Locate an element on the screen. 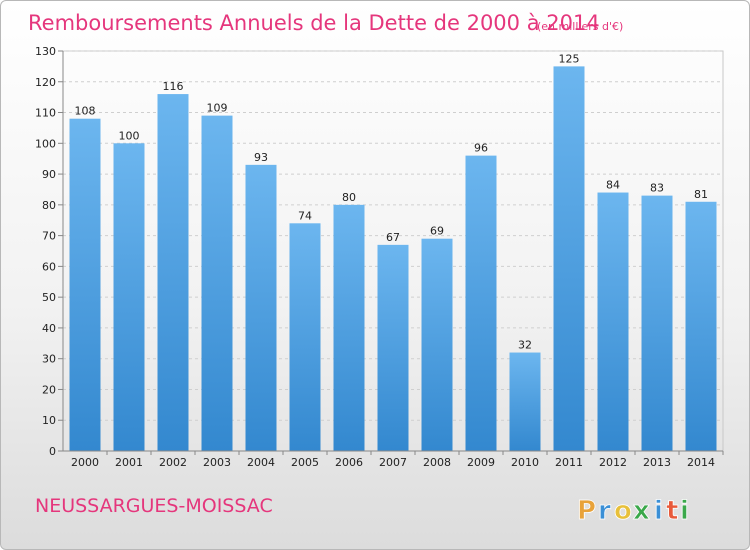 The width and height of the screenshot is (750, 550). logo-letter-2: o is located at coordinates (623, 511).